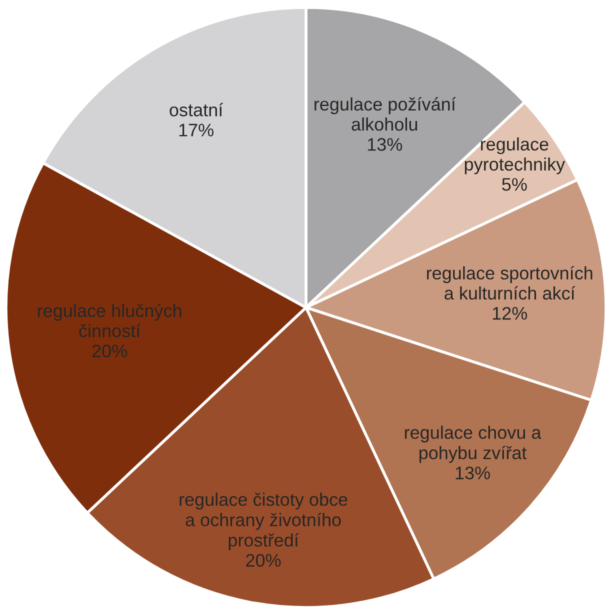  I want to click on data-label: 17%, so click(196, 130).